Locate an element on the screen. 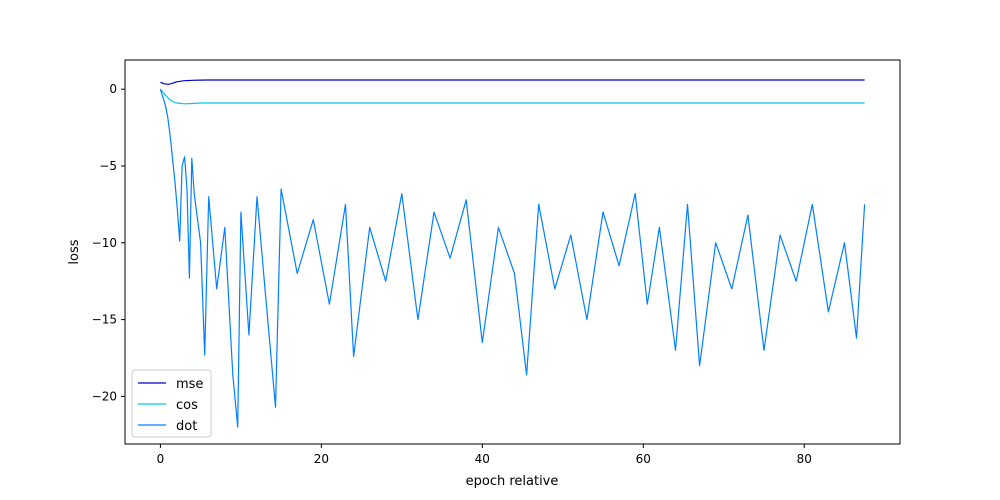  y-tick-label: −10 is located at coordinates (104, 243).